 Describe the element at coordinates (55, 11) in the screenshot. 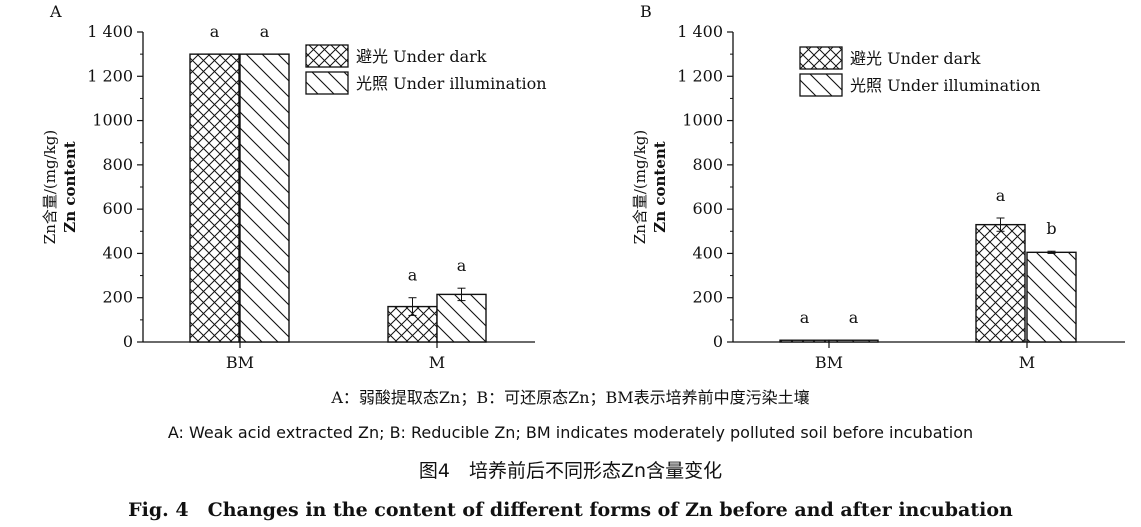

I see `panel-label: A` at that location.